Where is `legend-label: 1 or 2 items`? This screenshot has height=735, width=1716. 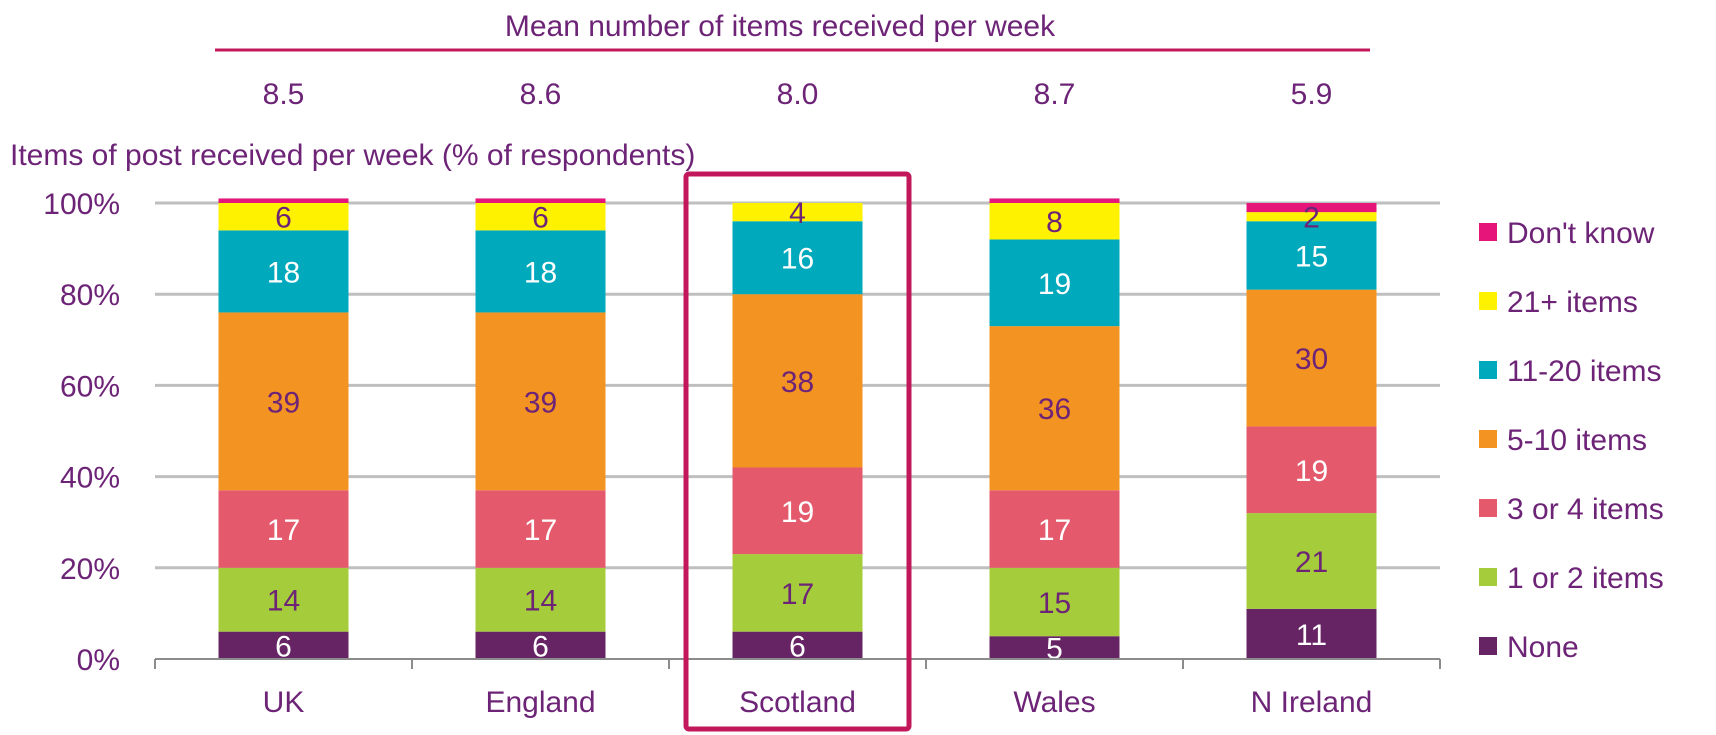 legend-label: 1 or 2 items is located at coordinates (1585, 578).